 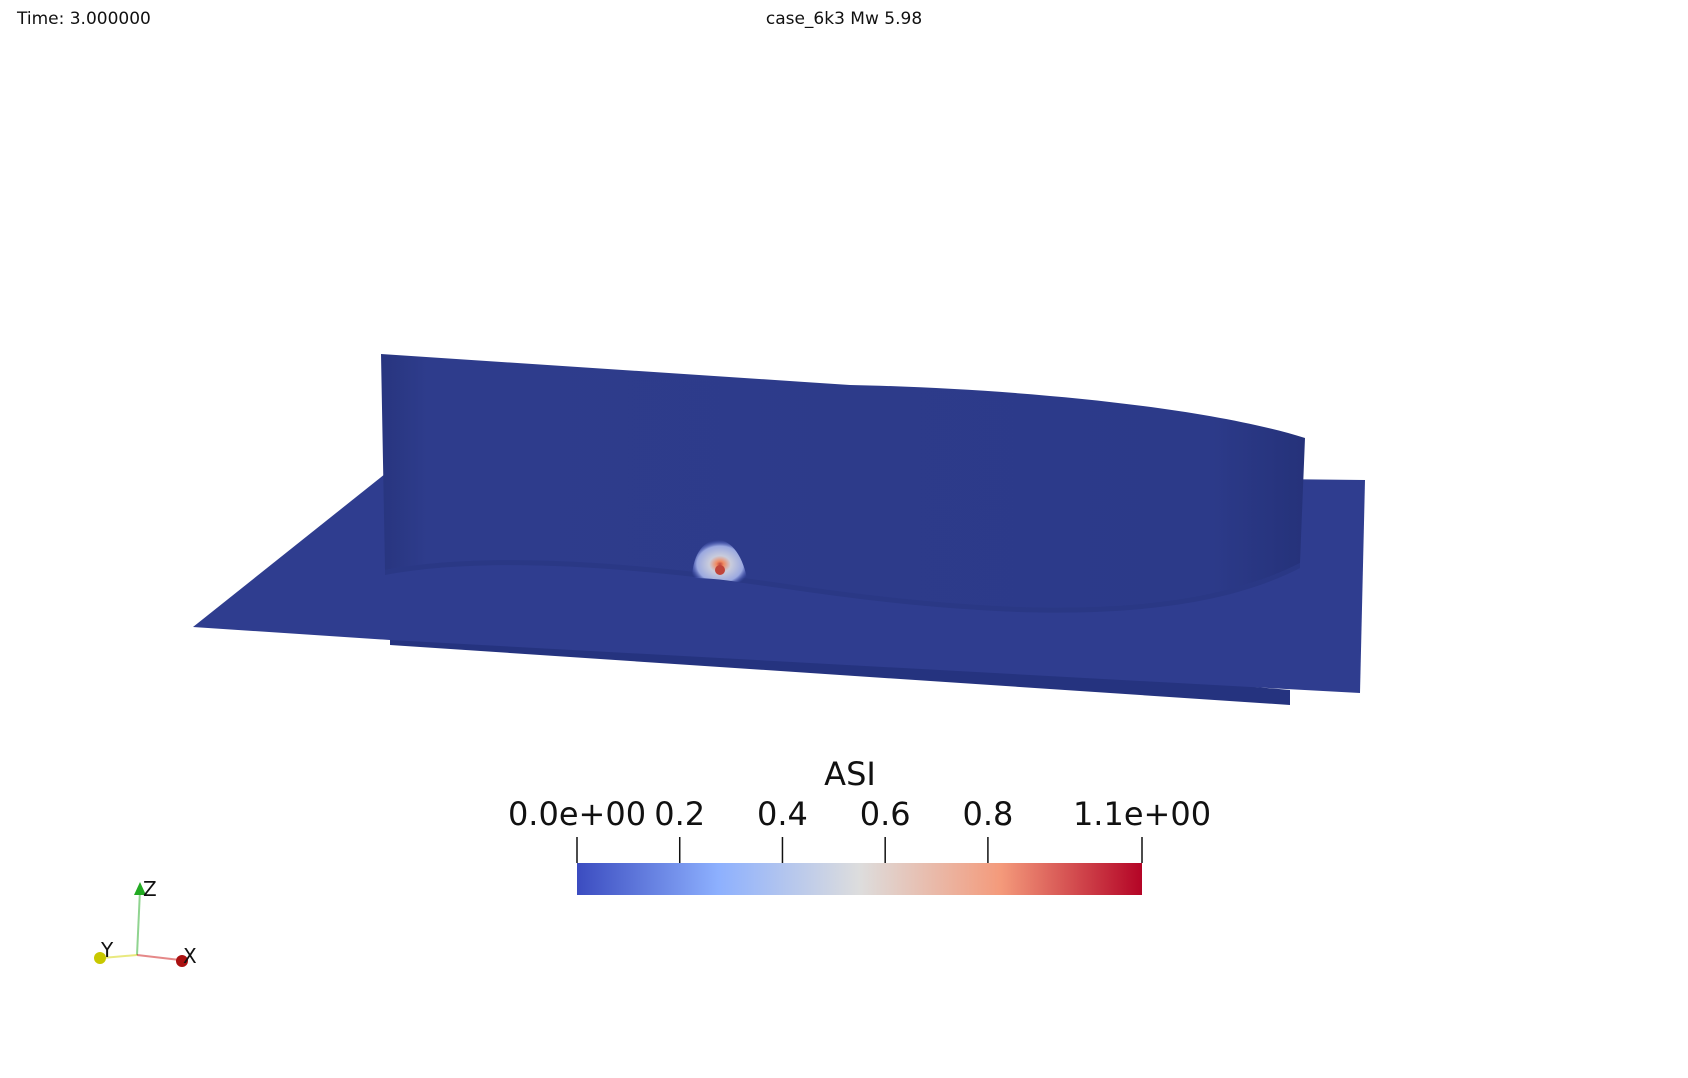 What do you see at coordinates (720, 562) in the screenshot?
I see `asi-hotspot` at bounding box center [720, 562].